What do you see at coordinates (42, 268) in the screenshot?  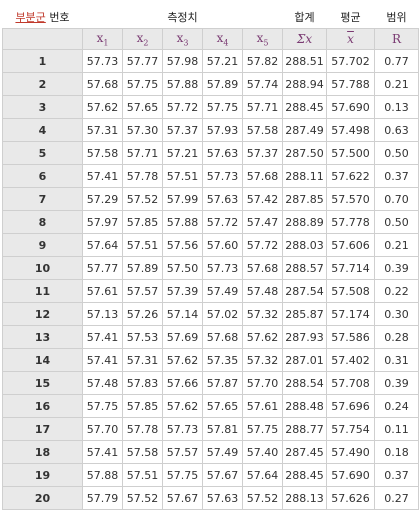 I see `row-index: 10` at bounding box center [42, 268].